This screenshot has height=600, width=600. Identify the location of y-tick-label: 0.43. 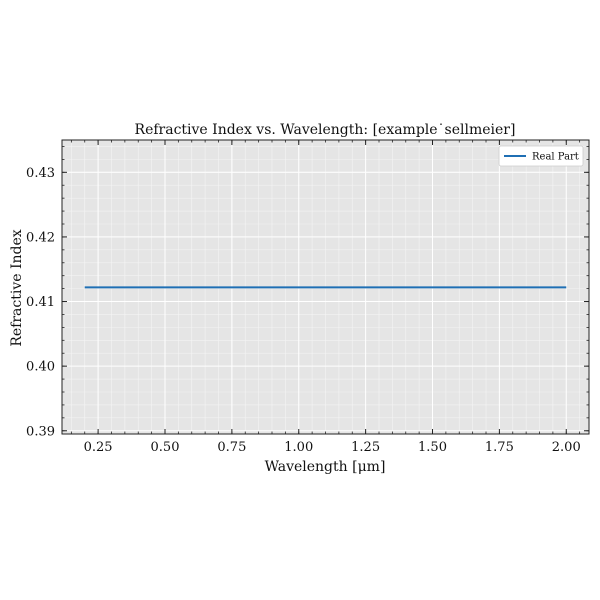
(40, 173).